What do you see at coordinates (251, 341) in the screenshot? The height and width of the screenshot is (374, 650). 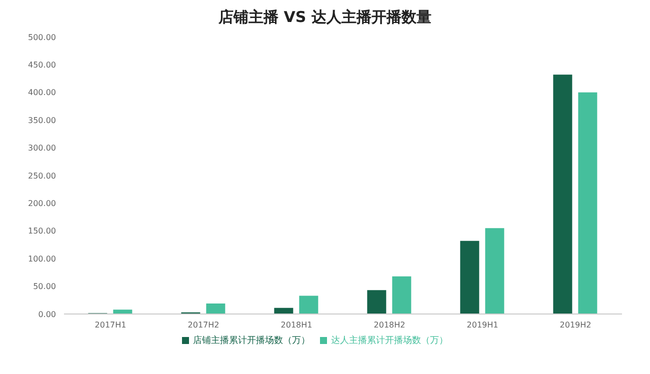 I see `legend-label: 店铺主播累计开播场数（万）` at bounding box center [251, 341].